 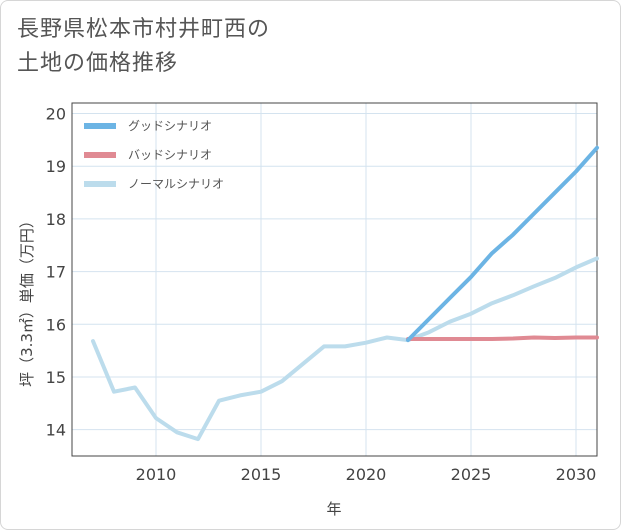 I want to click on legend-label: バッドシナリオ, so click(x=170, y=155).